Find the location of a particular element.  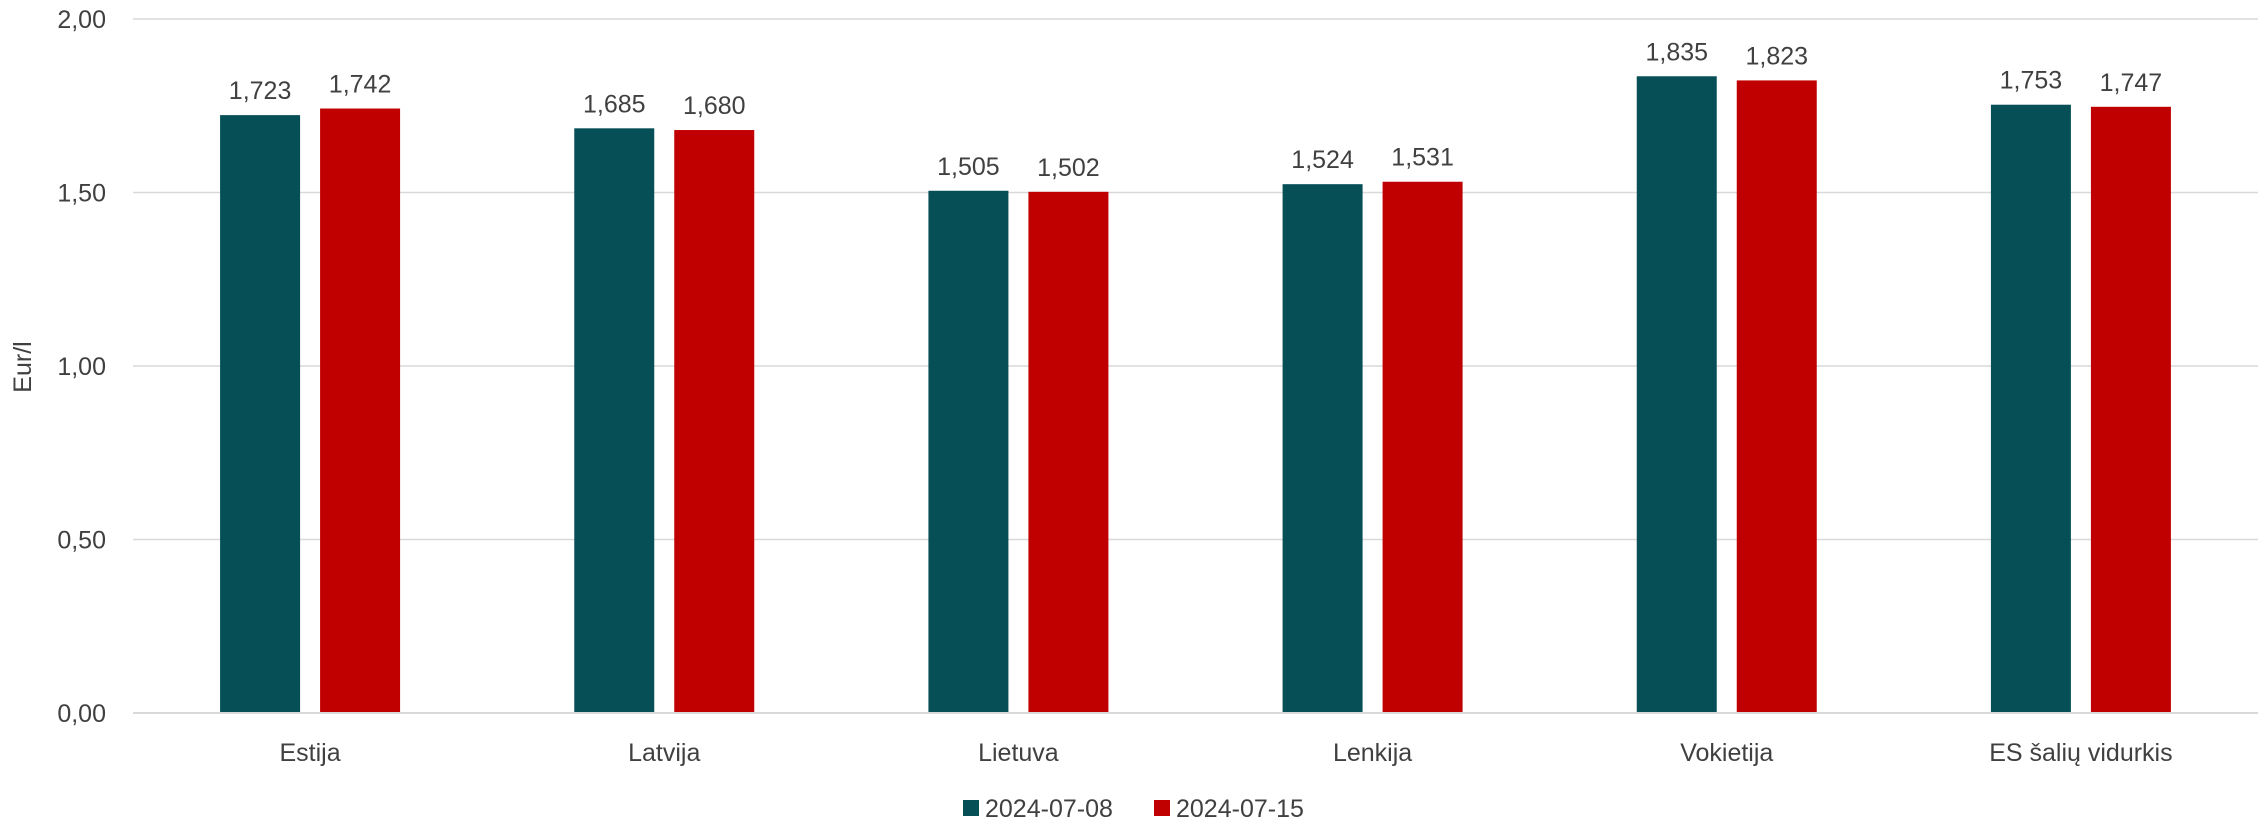

x-category-label: Lenkija is located at coordinates (1372, 753).